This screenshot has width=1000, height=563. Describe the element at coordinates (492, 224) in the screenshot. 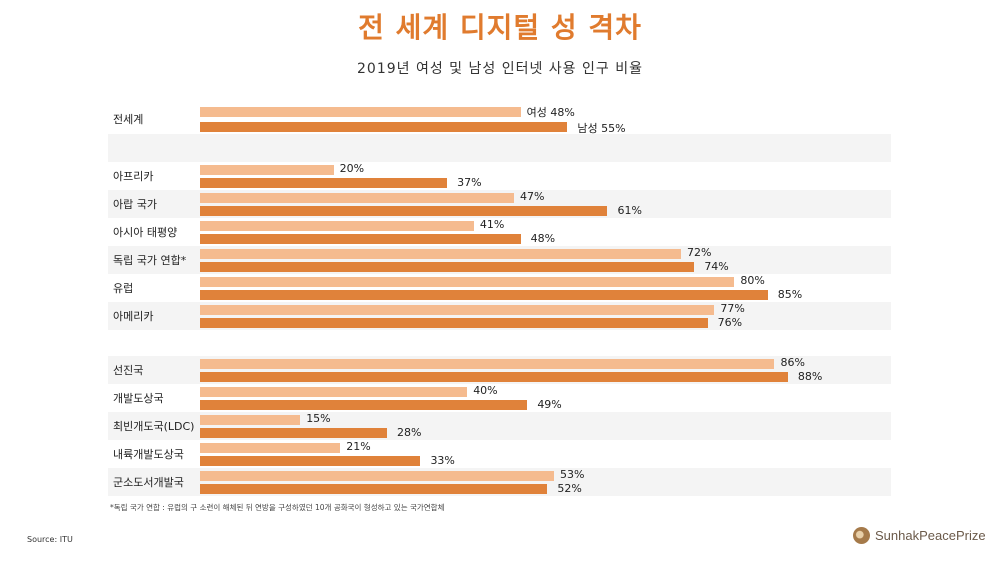

I see `female-value-label: 41%` at that location.